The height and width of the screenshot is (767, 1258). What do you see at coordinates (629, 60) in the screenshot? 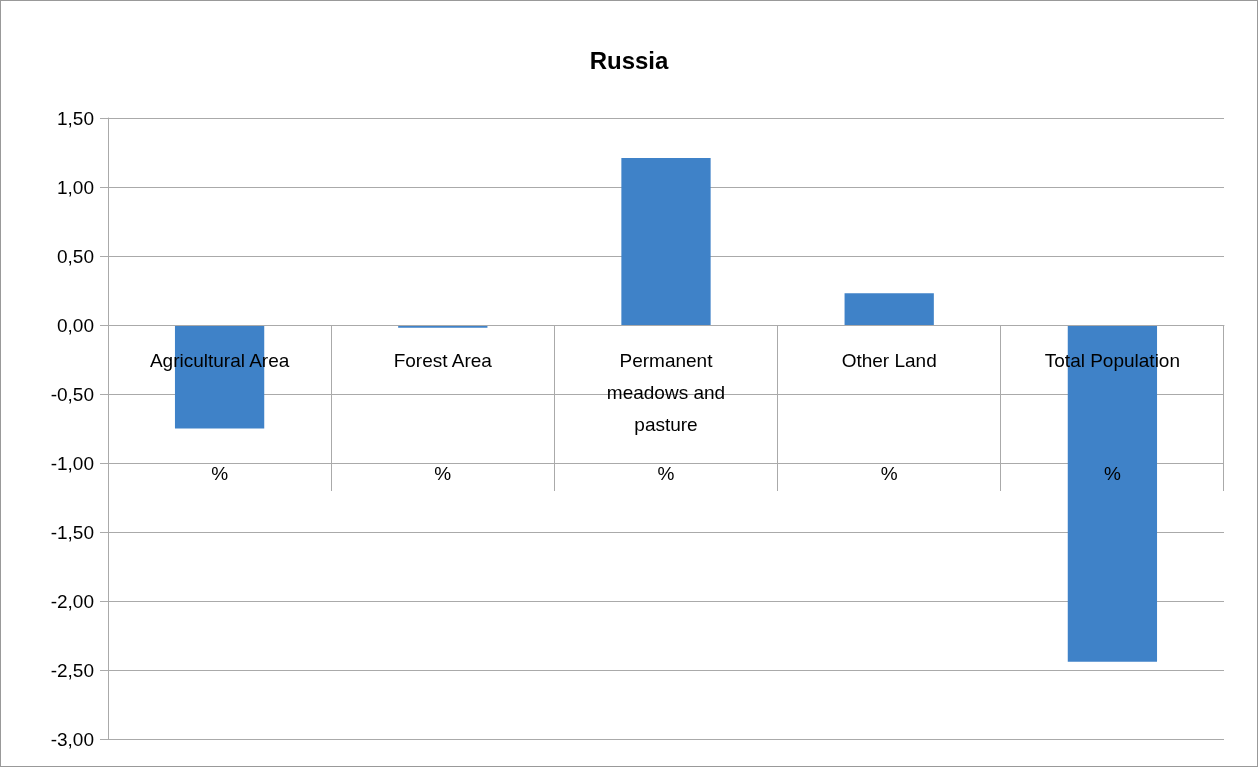
I see `chart-title: Russia` at bounding box center [629, 60].